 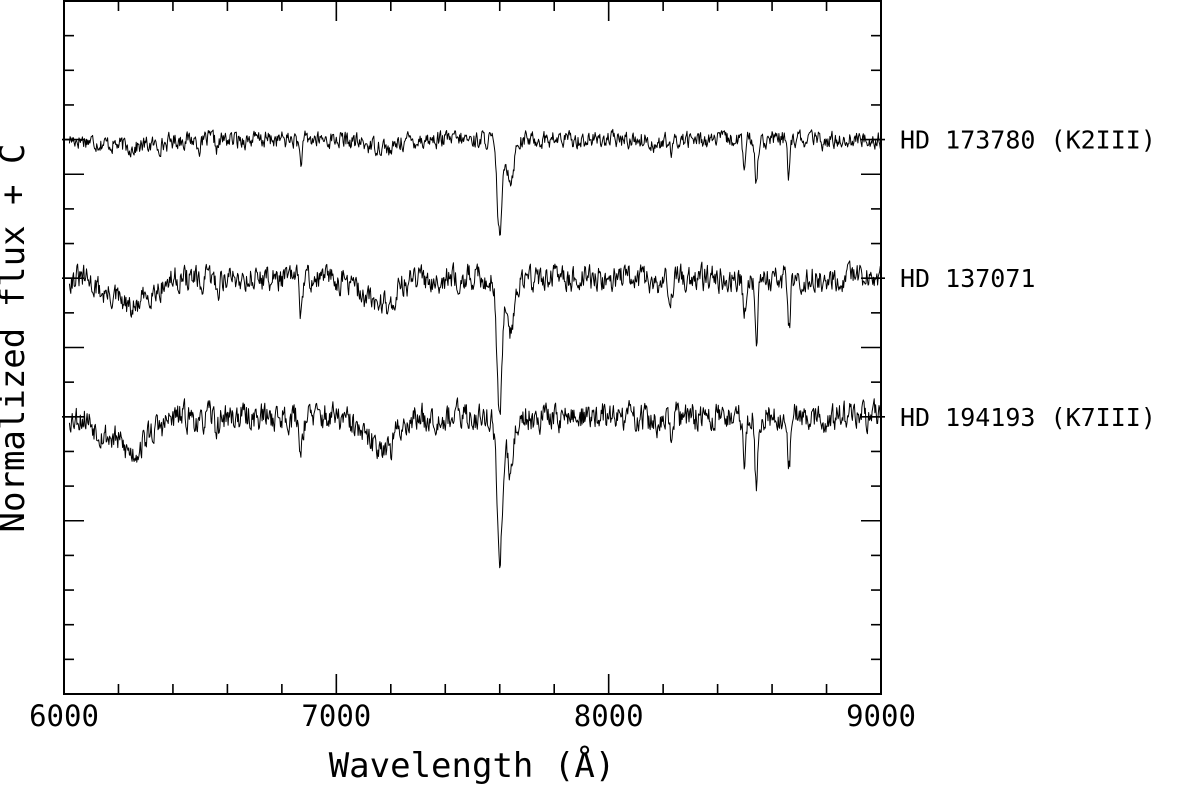 I want to click on x-tick-label: 6000, so click(x=64, y=716).